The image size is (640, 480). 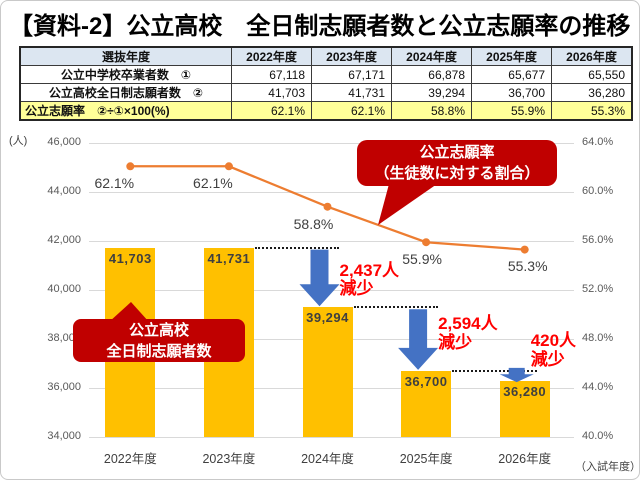 I want to click on bar-value-label: 36,280, so click(x=525, y=392).